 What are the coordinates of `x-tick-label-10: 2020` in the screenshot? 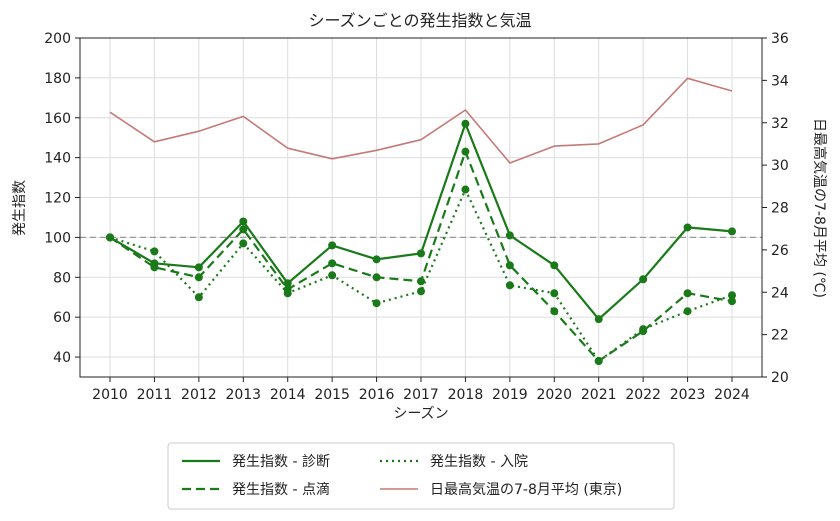 It's located at (554, 395).